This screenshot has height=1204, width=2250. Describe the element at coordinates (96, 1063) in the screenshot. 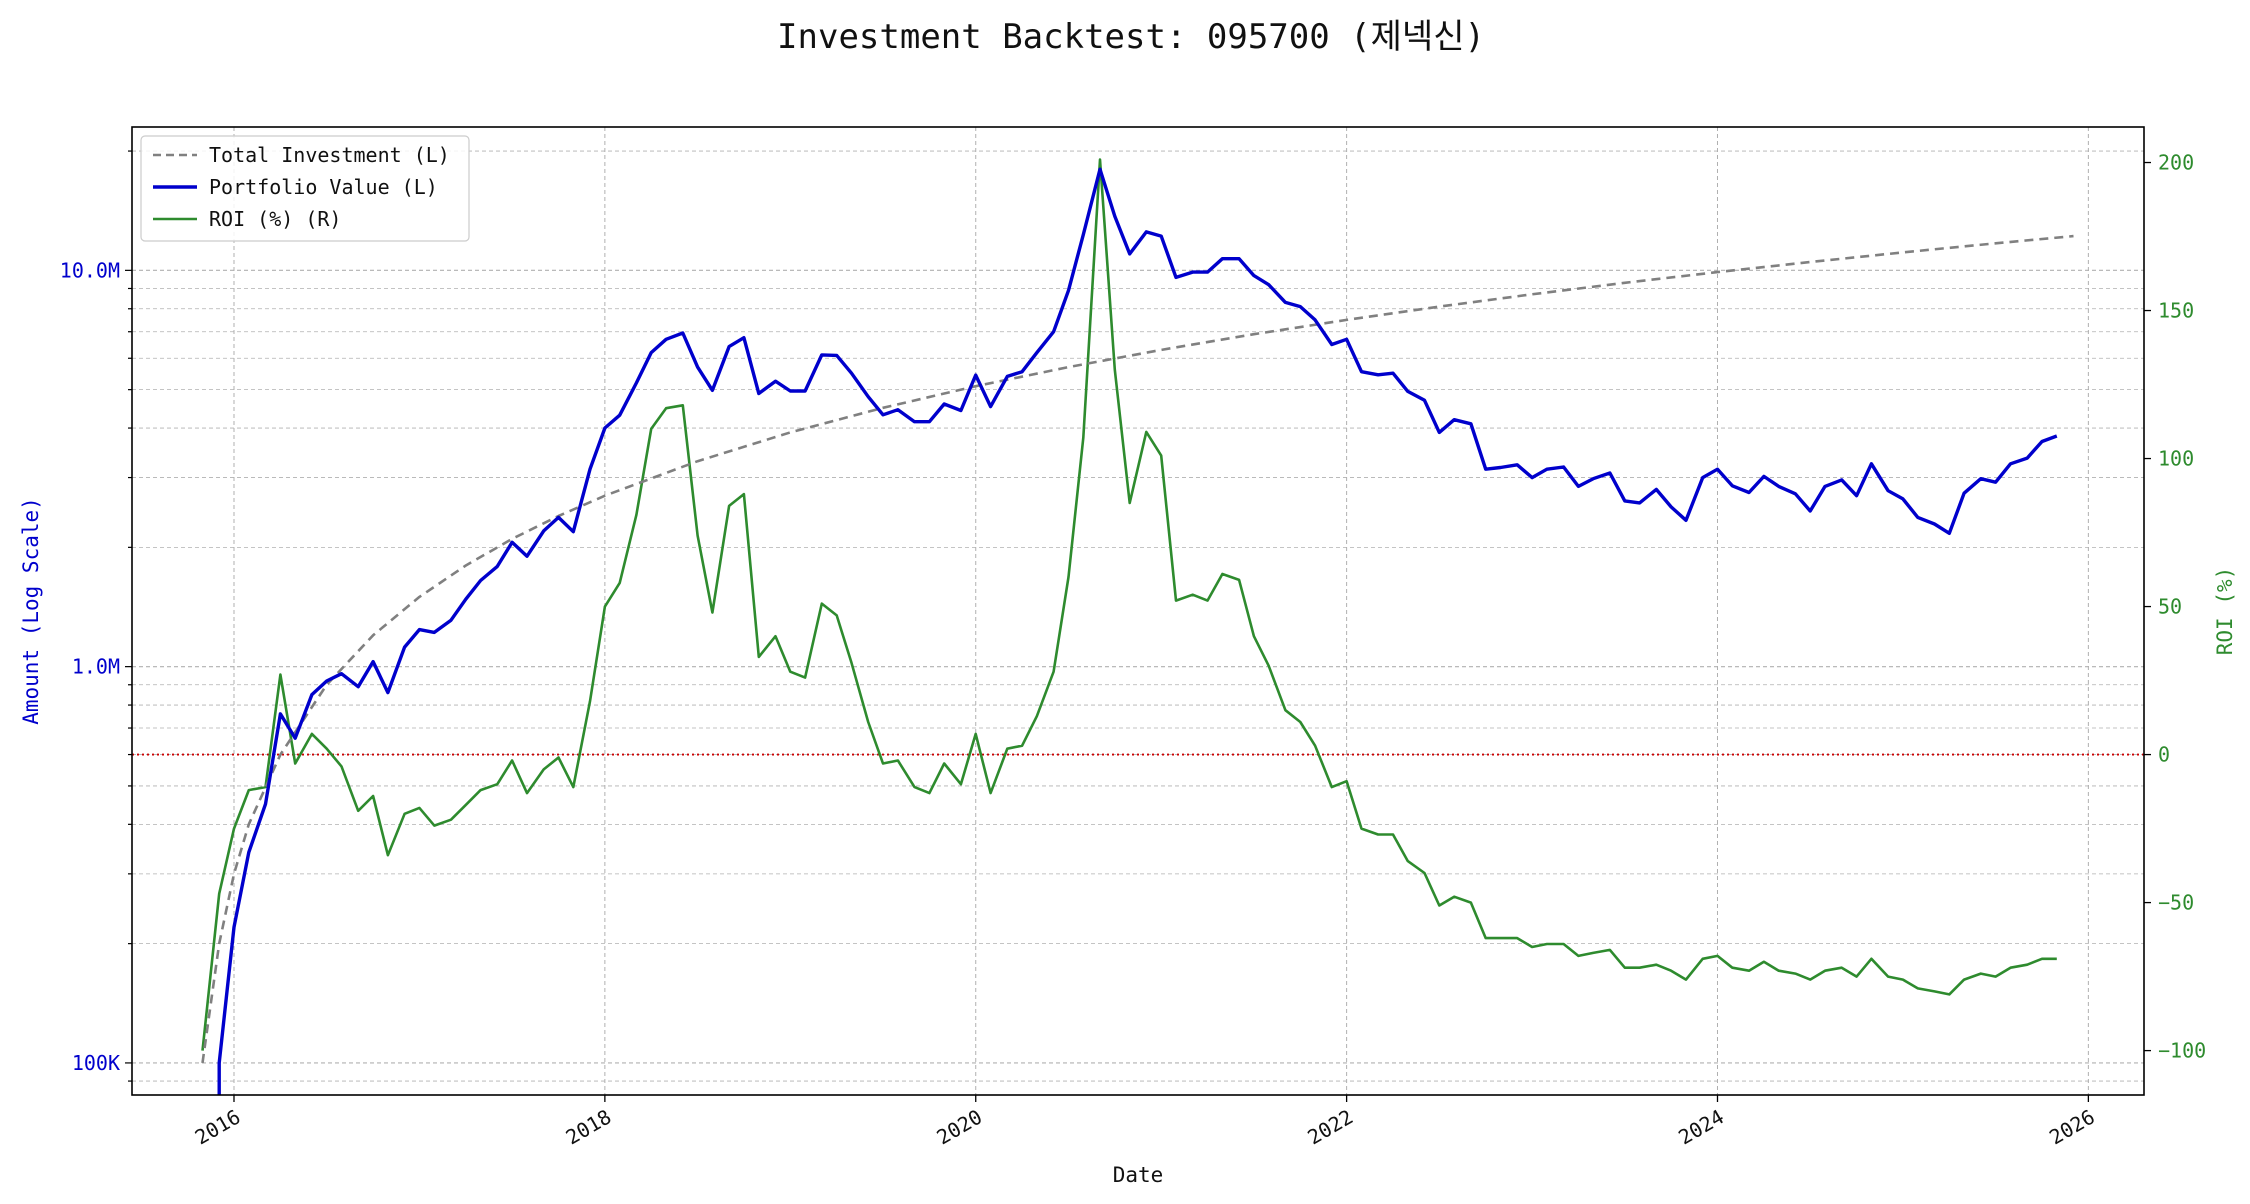

I see `y-left-tick-label: 100K` at that location.